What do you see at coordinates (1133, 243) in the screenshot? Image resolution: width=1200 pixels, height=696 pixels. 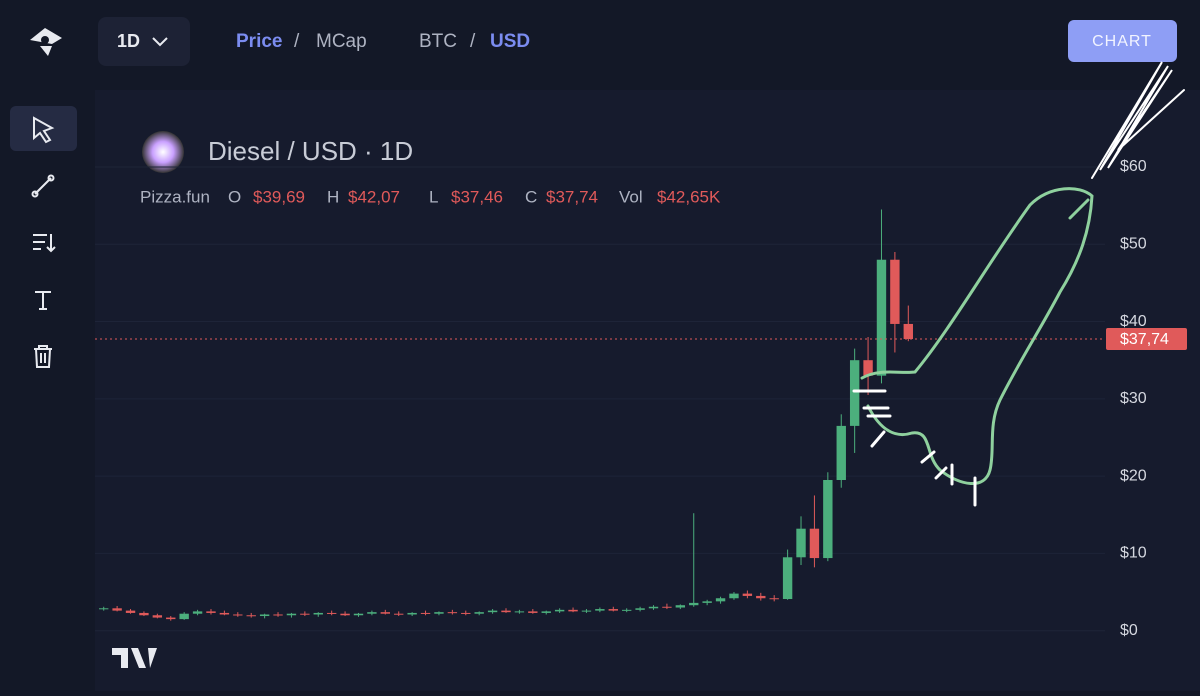 I see `y-tick-label: $50` at bounding box center [1133, 243].